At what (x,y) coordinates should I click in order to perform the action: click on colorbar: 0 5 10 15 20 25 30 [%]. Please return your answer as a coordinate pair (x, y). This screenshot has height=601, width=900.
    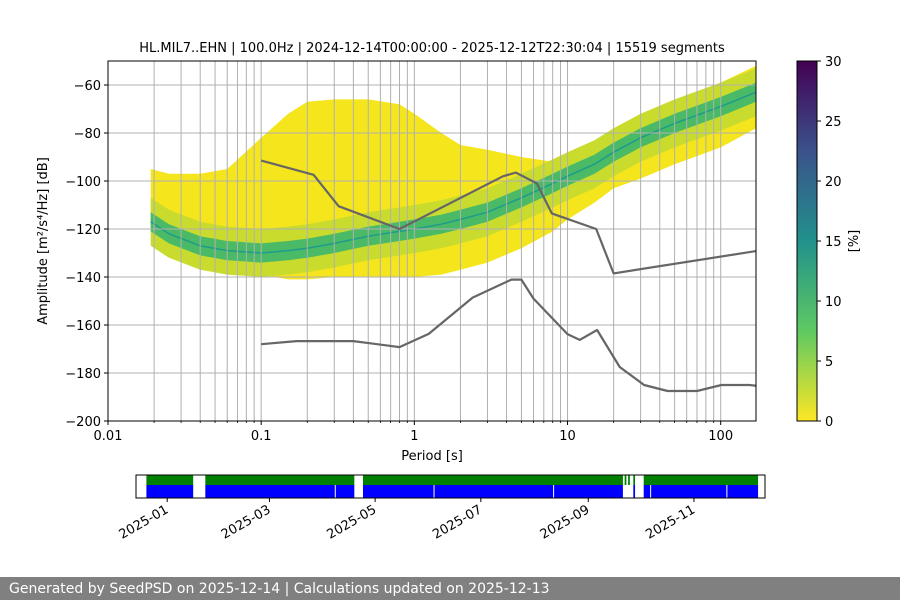
    Looking at the image, I should click on (829, 242).